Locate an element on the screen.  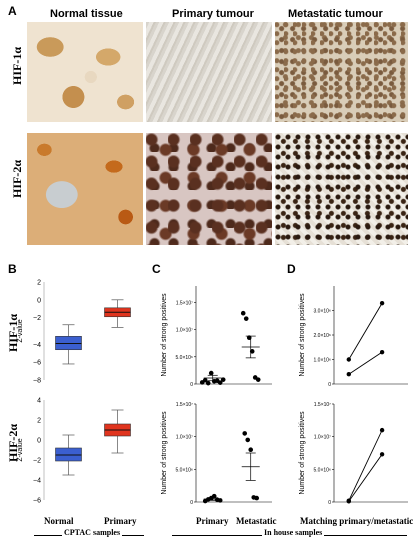
micrograph-normal-hif2a is located at coordinates (85, 189).